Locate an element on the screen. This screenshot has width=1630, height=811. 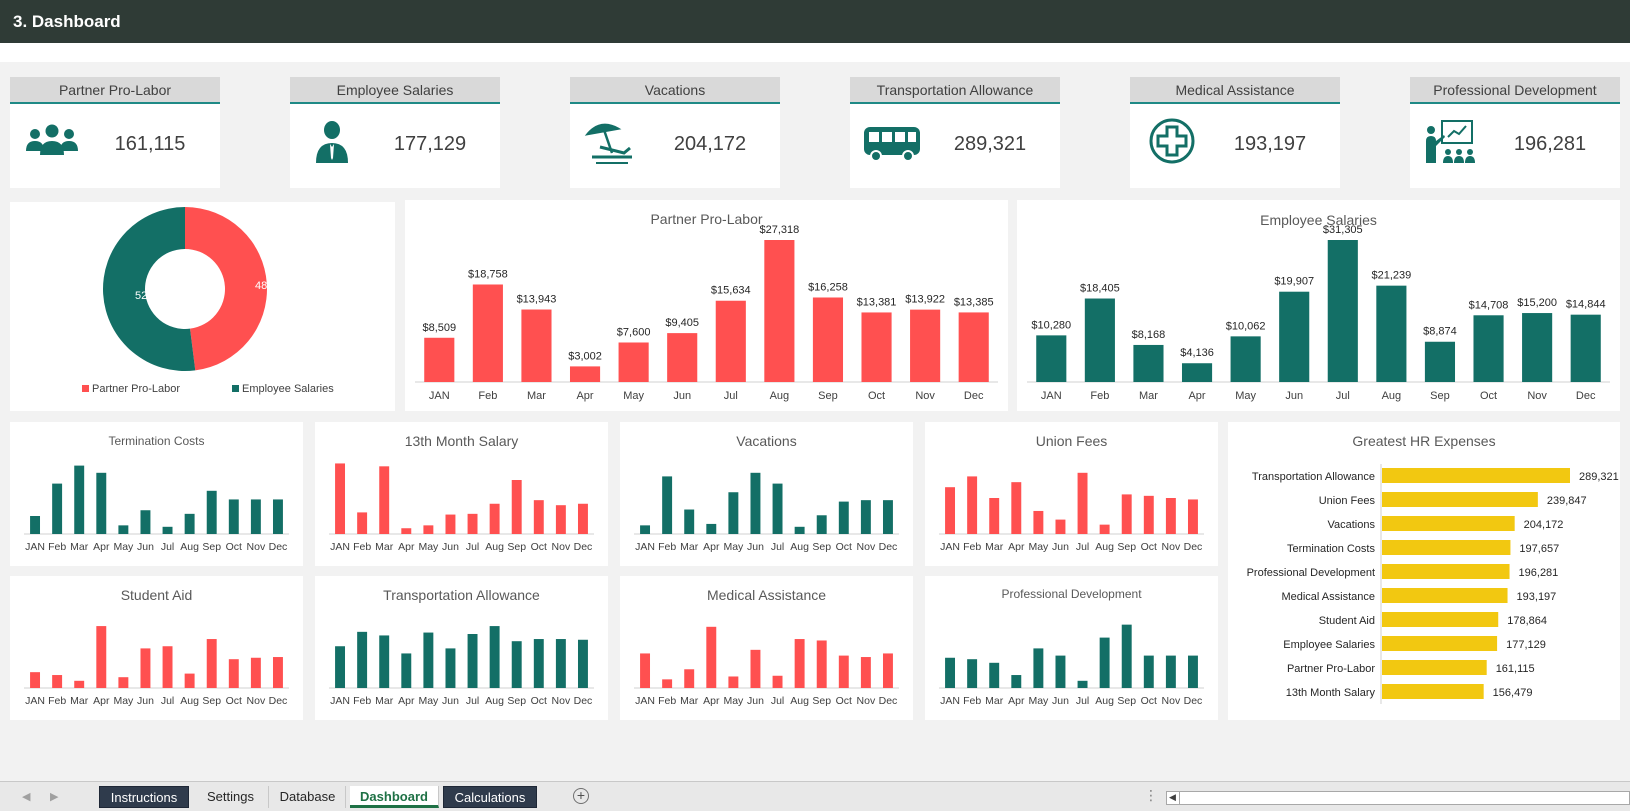
scroll-tabs-right-icon: ▶ is located at coordinates (54, 797).